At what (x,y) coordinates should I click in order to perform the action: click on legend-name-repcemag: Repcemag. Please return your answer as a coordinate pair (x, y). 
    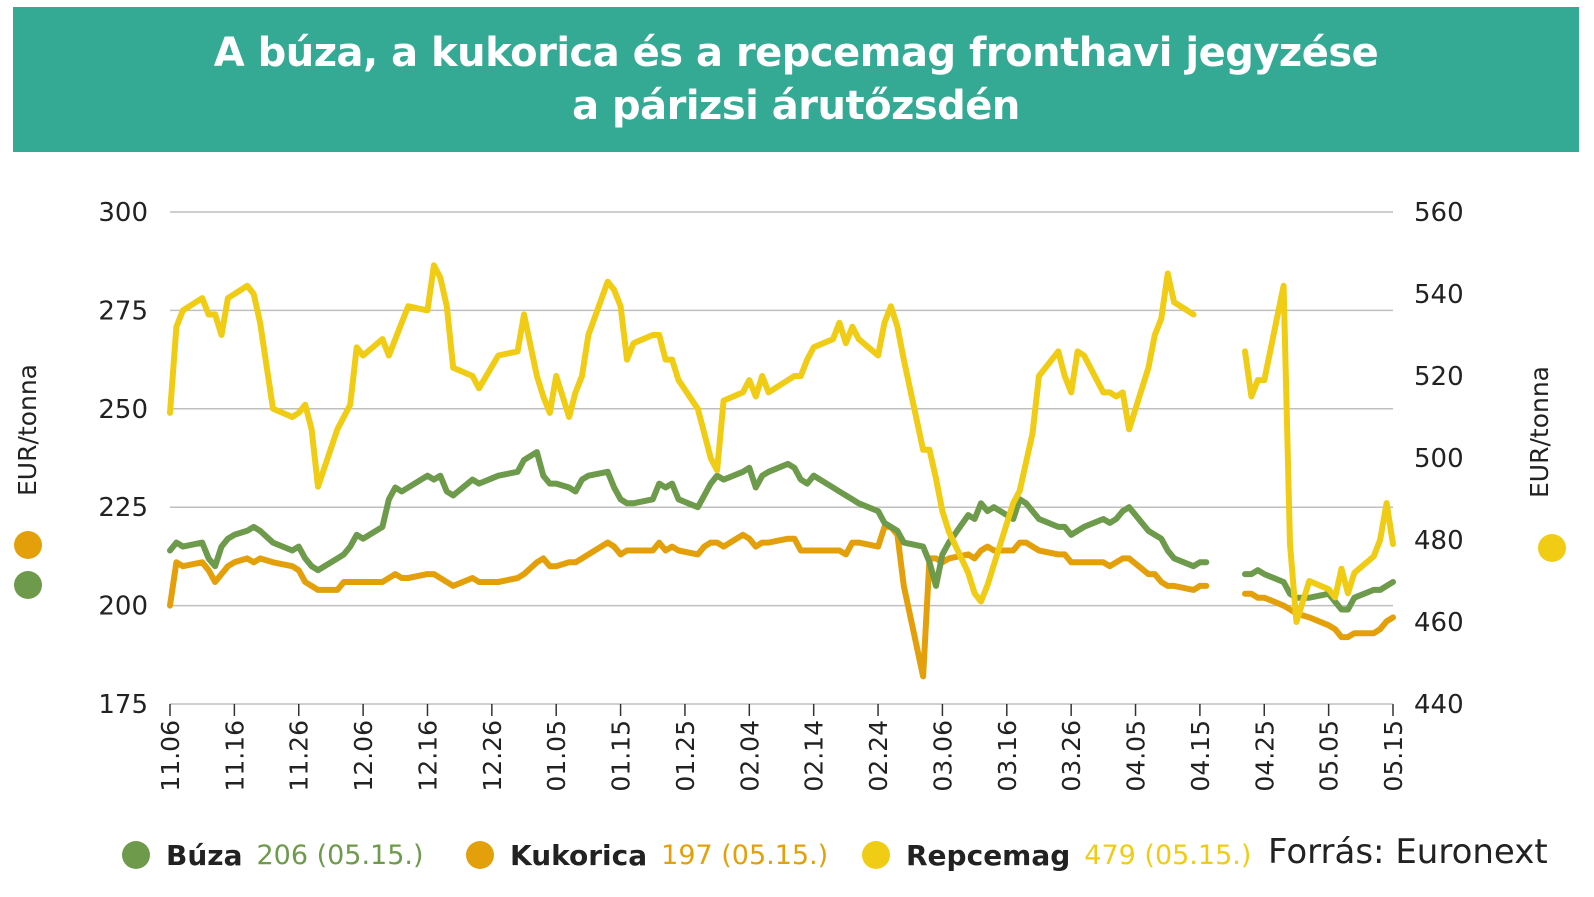
    Looking at the image, I should click on (988, 855).